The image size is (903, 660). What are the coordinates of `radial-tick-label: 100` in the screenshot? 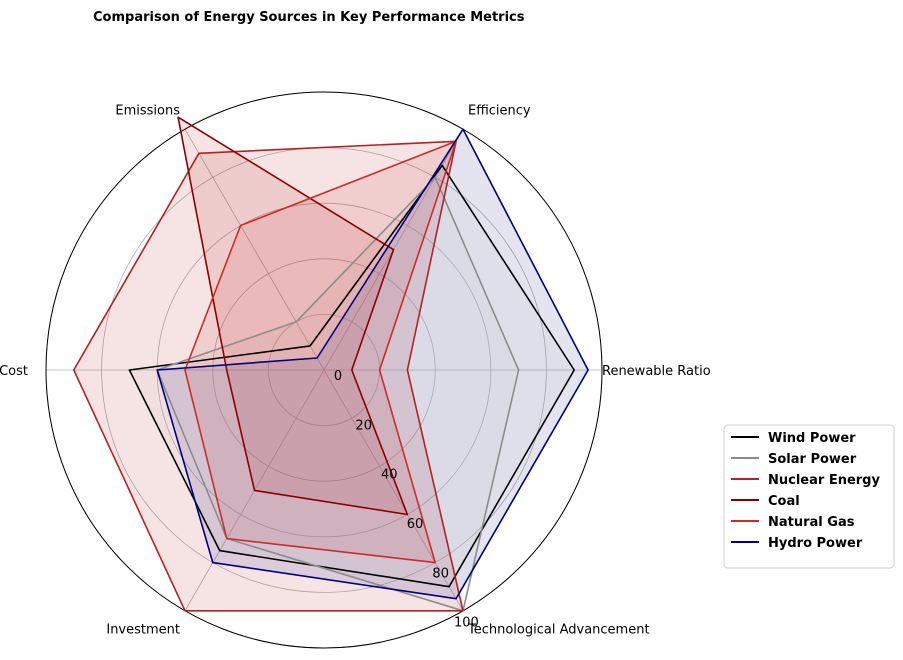 It's located at (466, 623).